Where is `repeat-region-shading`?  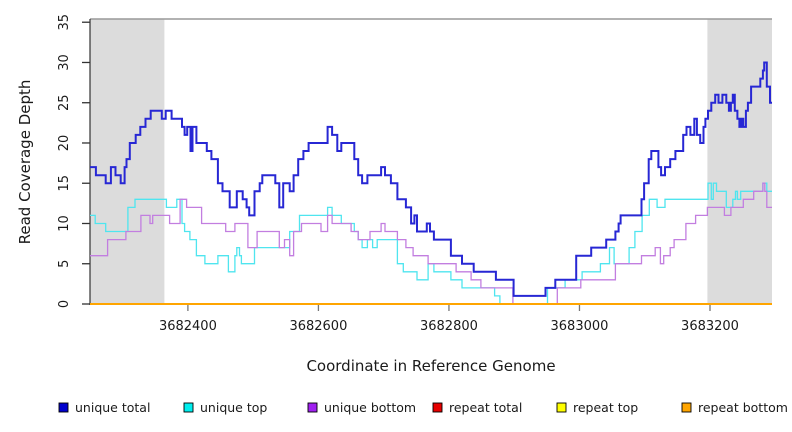
repeat-region-shading is located at coordinates (739, 161).